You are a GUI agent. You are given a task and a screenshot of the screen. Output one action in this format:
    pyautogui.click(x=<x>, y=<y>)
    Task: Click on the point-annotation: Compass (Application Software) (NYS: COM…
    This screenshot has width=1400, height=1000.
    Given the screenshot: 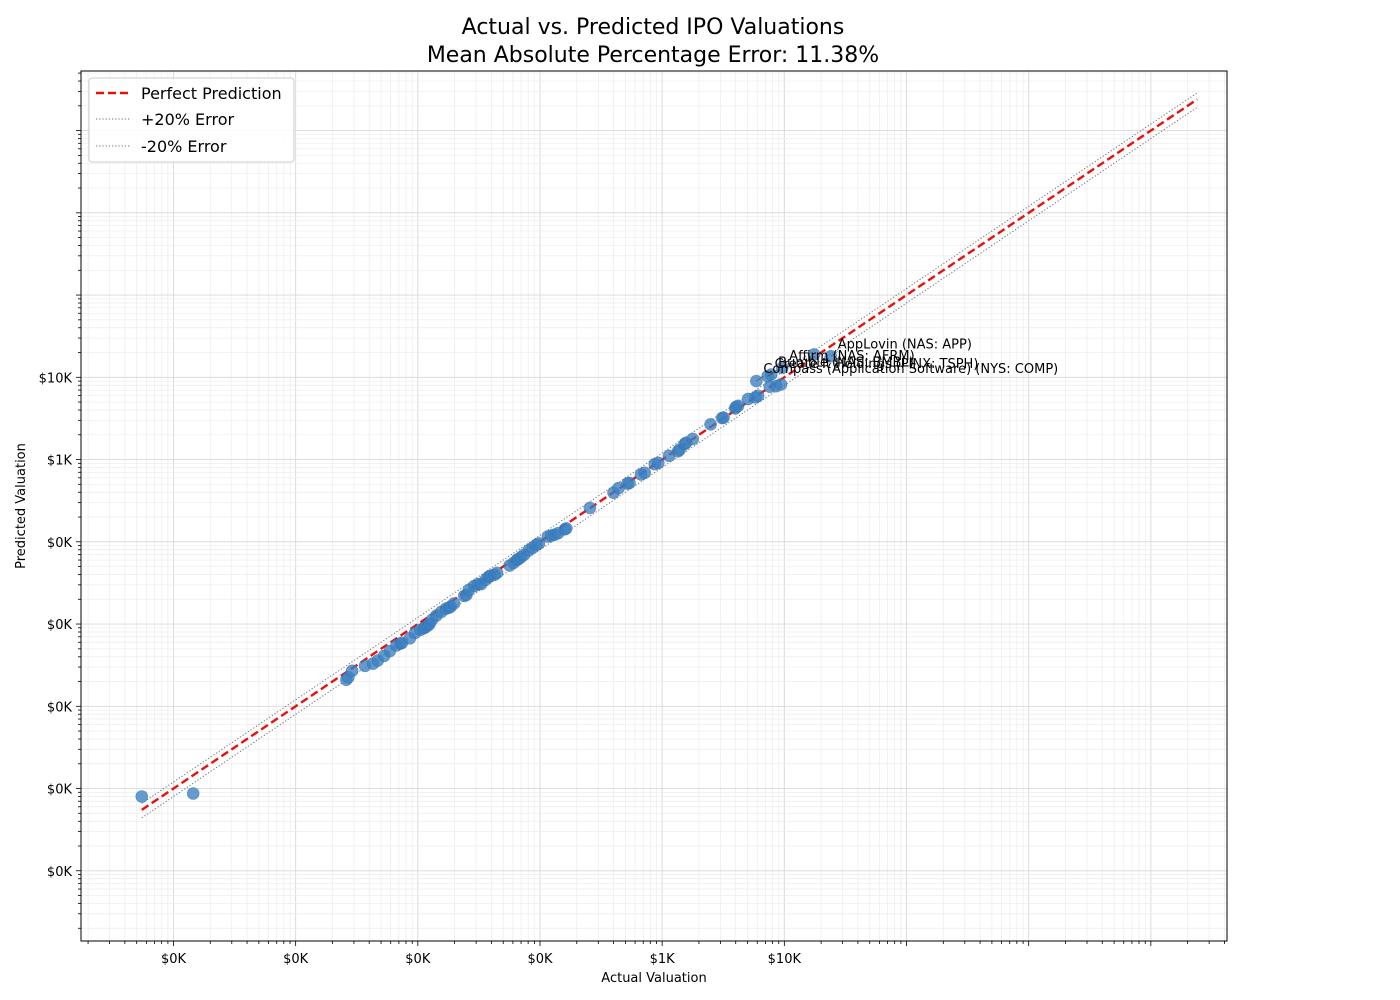 What is the action you would take?
    pyautogui.click(x=910, y=369)
    